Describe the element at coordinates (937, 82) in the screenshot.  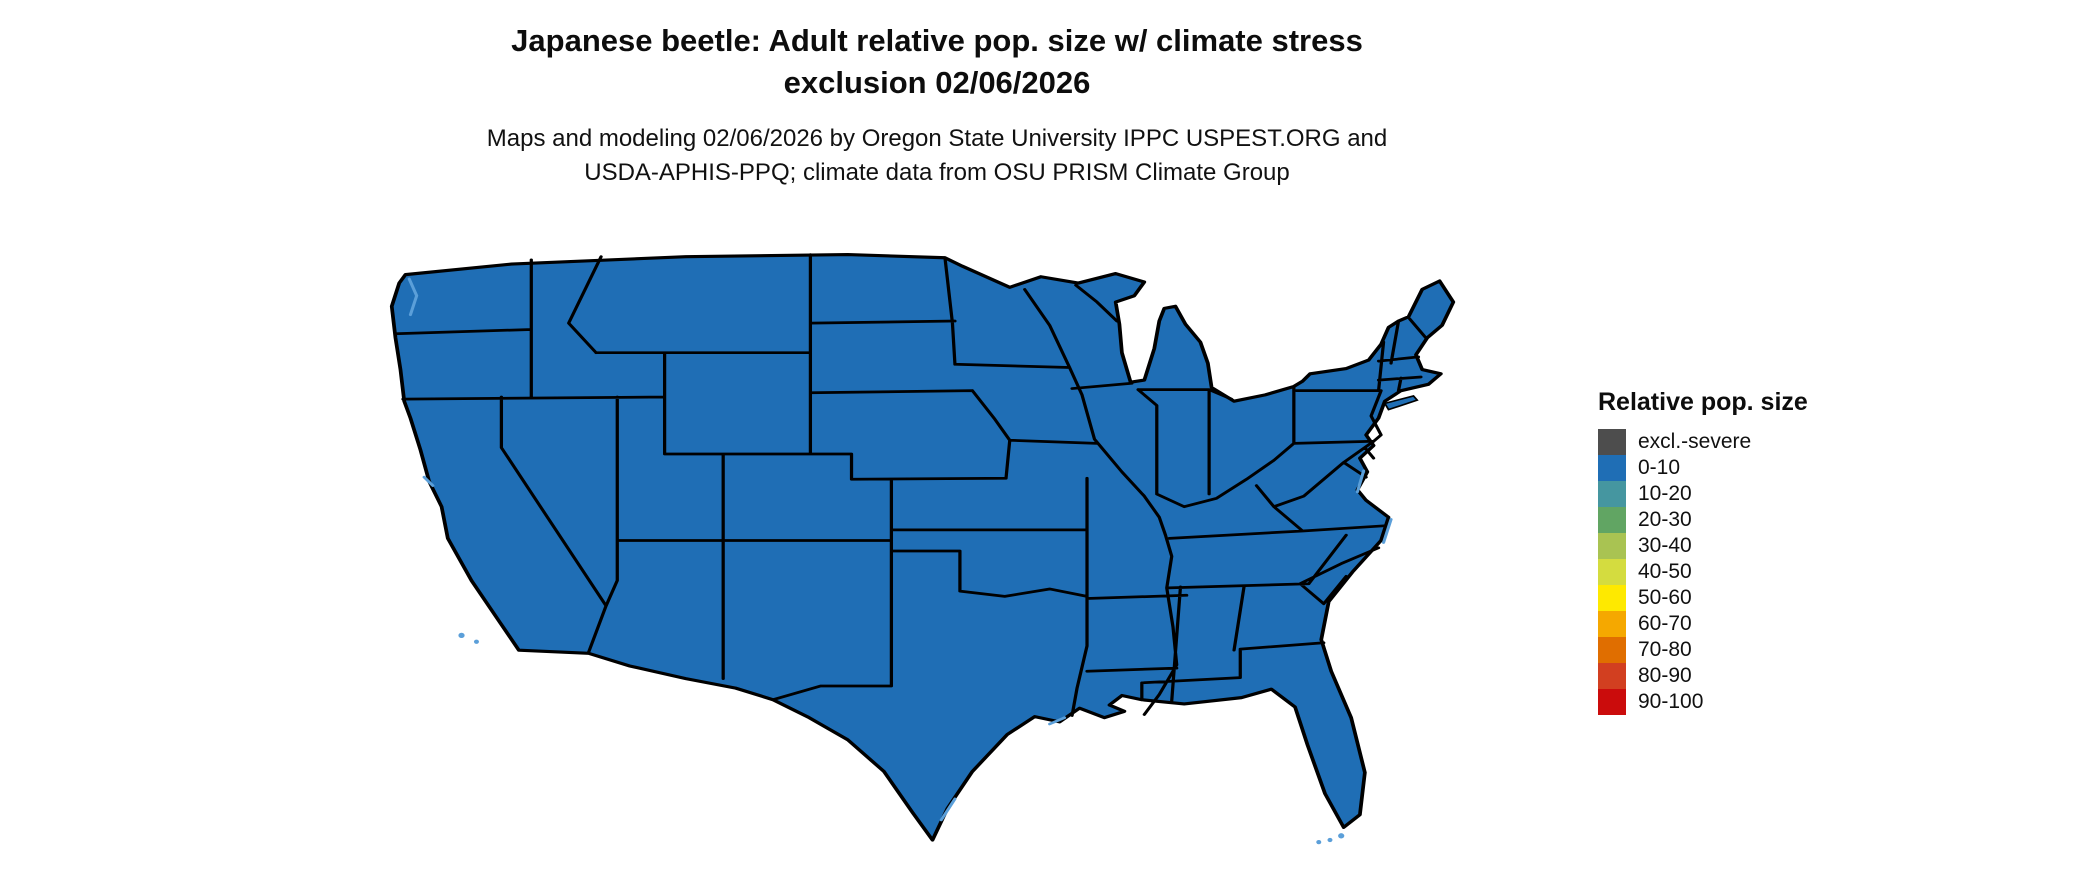
I see `map-title-line2: exclusion 02/06/2026` at that location.